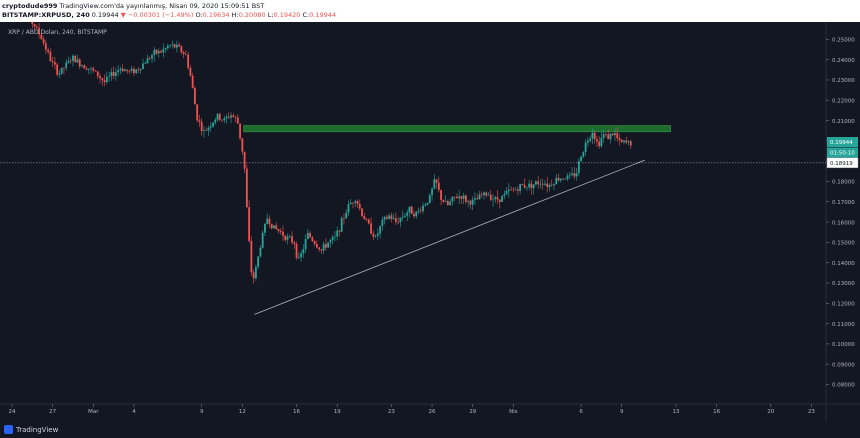  Describe the element at coordinates (811, 412) in the screenshot. I see `time-tick-label: 23` at that location.